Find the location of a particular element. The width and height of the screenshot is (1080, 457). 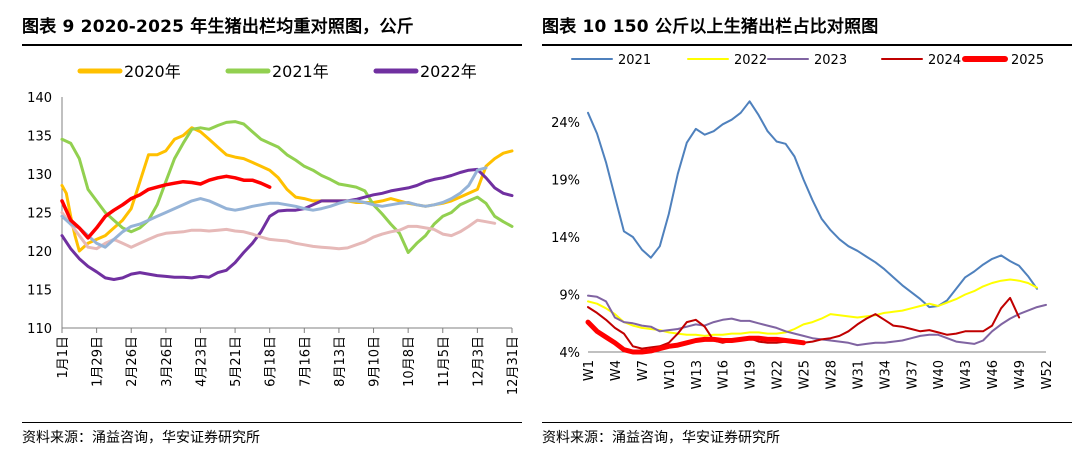

x-tick-label: W4 is located at coordinates (616, 370).